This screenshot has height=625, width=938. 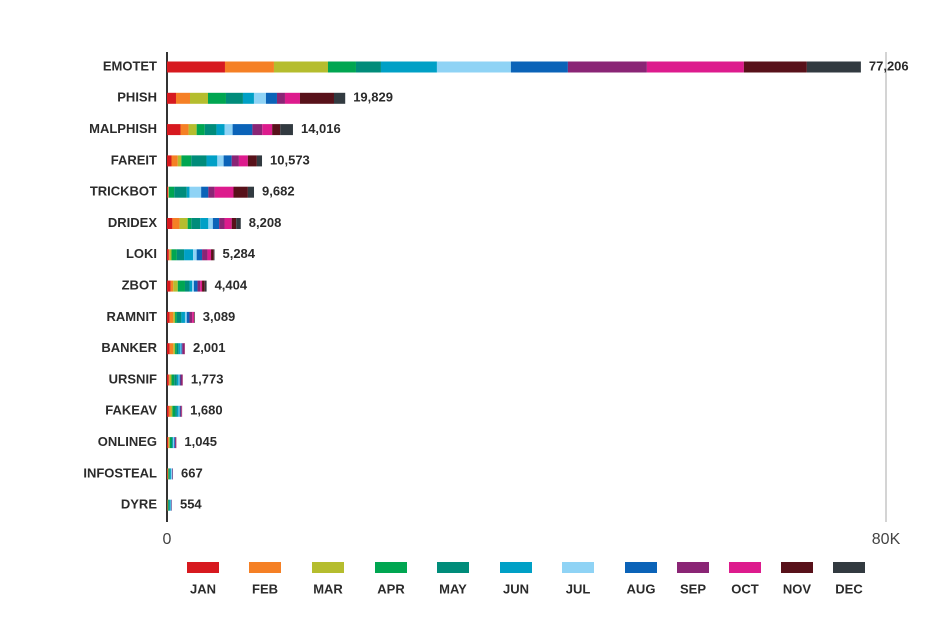 What do you see at coordinates (132, 222) in the screenshot?
I see `category-label: DRIDEX` at bounding box center [132, 222].